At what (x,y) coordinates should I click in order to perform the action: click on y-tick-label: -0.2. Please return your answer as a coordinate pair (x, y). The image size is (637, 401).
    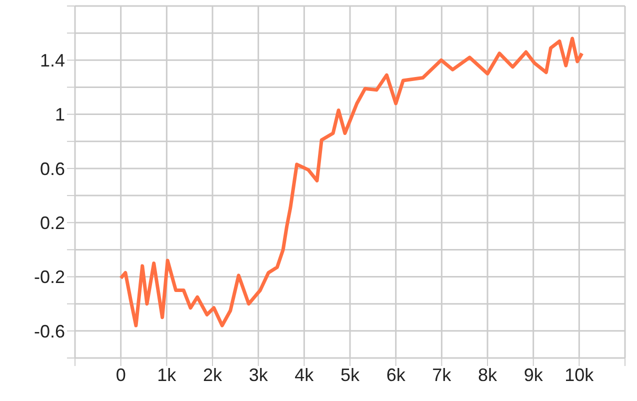
    Looking at the image, I should click on (49, 277).